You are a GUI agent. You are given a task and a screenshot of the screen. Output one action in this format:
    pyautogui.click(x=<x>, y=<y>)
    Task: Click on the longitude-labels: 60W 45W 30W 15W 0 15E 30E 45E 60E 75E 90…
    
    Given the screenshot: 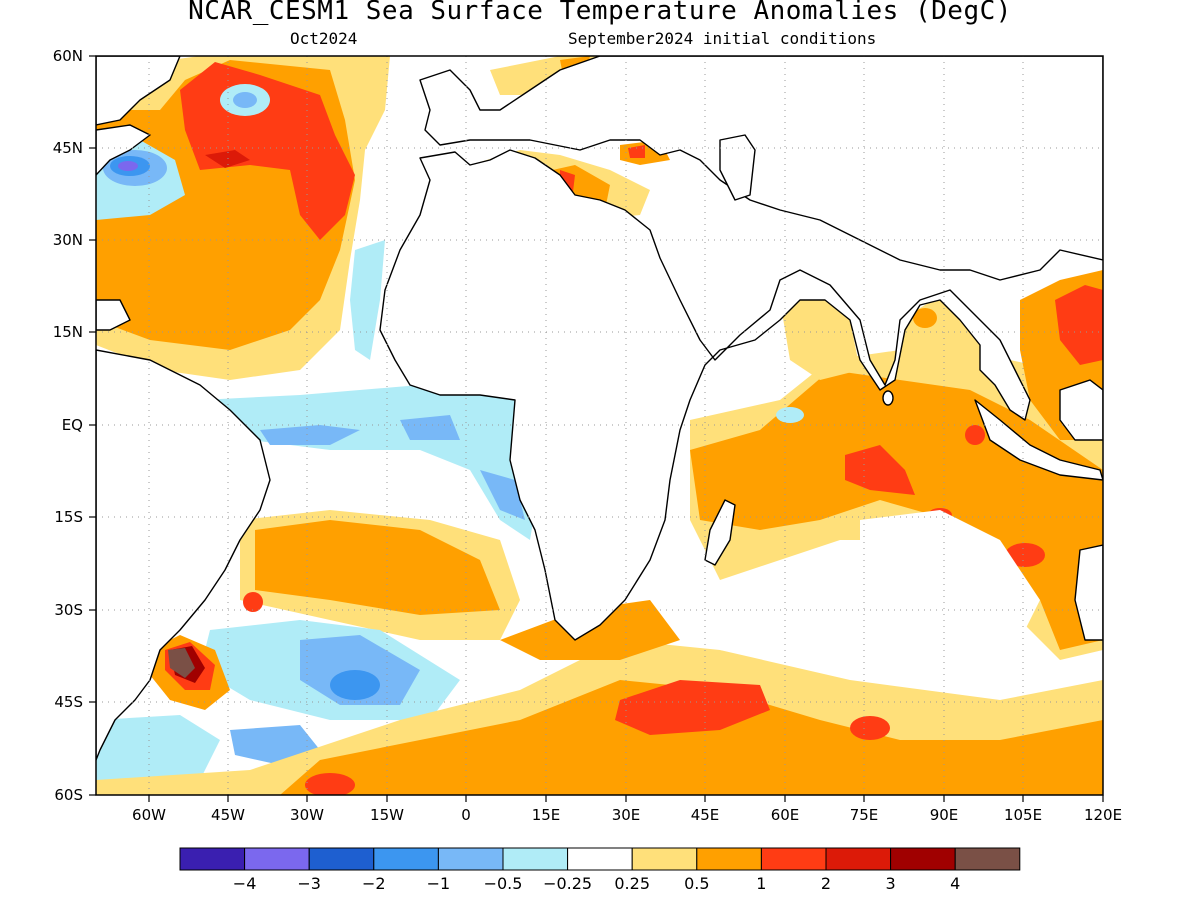 What is the action you would take?
    pyautogui.click(x=627, y=815)
    